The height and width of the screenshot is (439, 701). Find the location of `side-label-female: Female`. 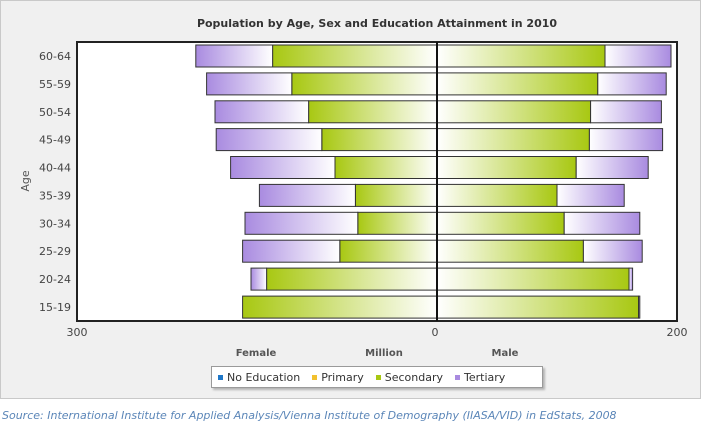

side-label-female: Female is located at coordinates (256, 353).